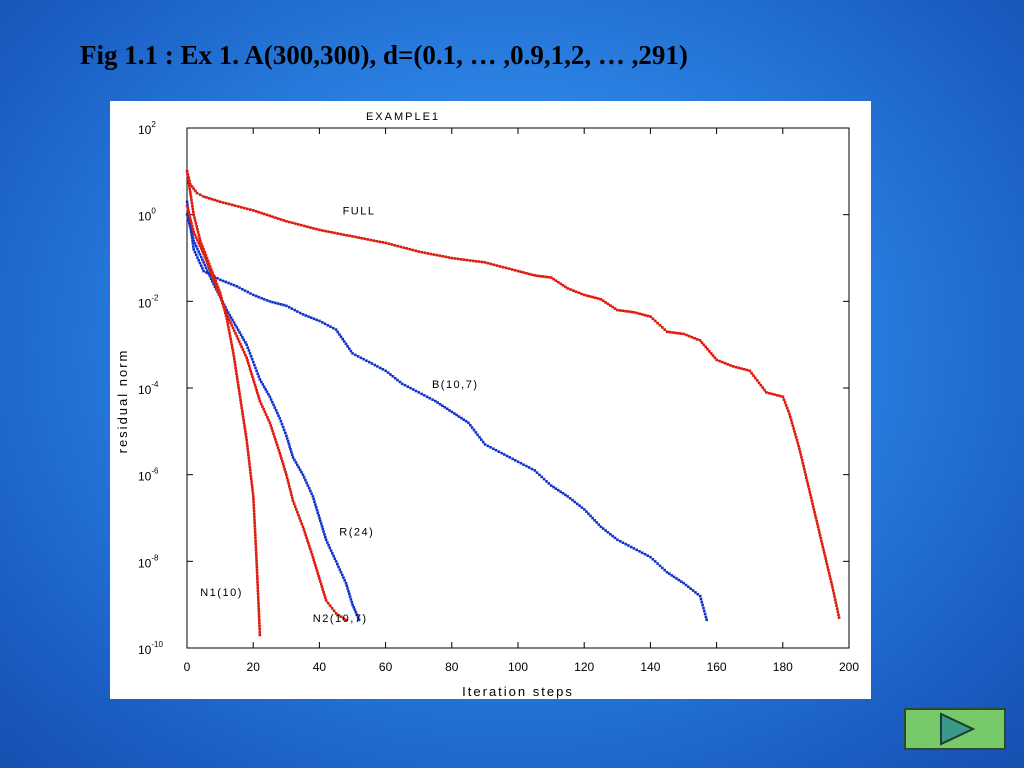  I want to click on x-axis-label: Iteration steps, so click(518, 691).